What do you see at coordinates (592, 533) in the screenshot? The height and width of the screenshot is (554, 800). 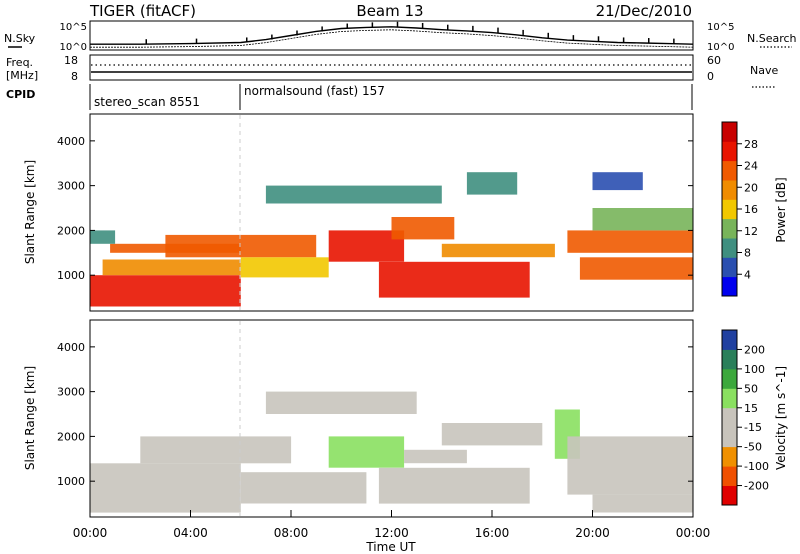 I see `x-tick-label: 20:00` at bounding box center [592, 533].